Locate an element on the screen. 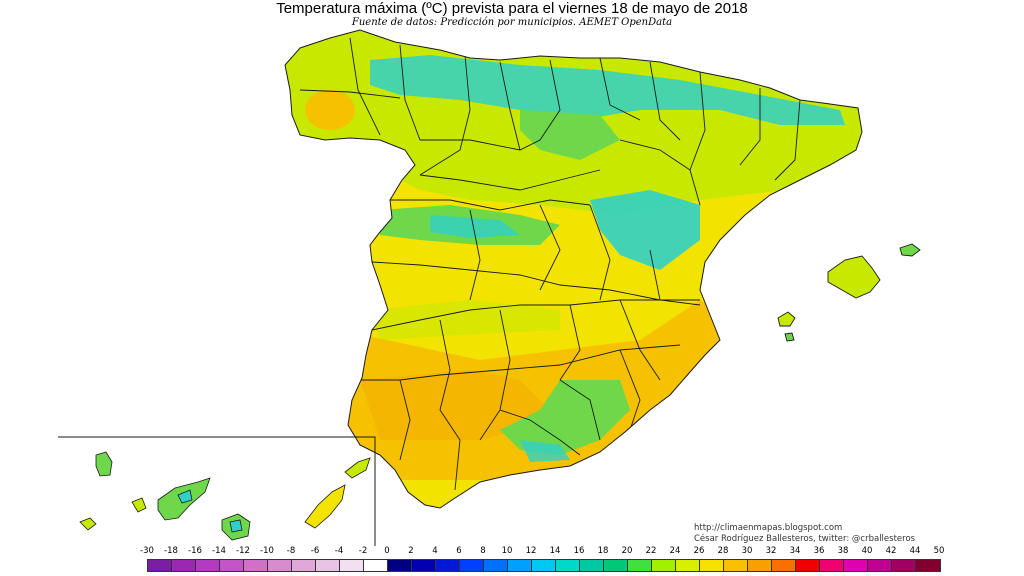  blog-url: http://climaenmapas.blogspot.com is located at coordinates (768, 528).